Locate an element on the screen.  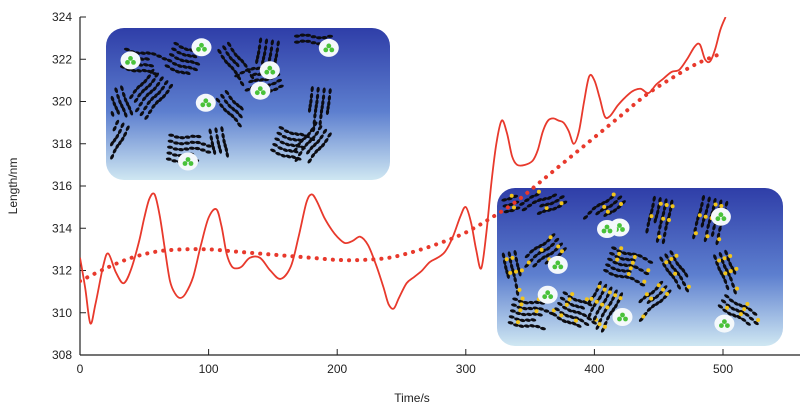
inset-illustration-before is located at coordinates (248, 104).